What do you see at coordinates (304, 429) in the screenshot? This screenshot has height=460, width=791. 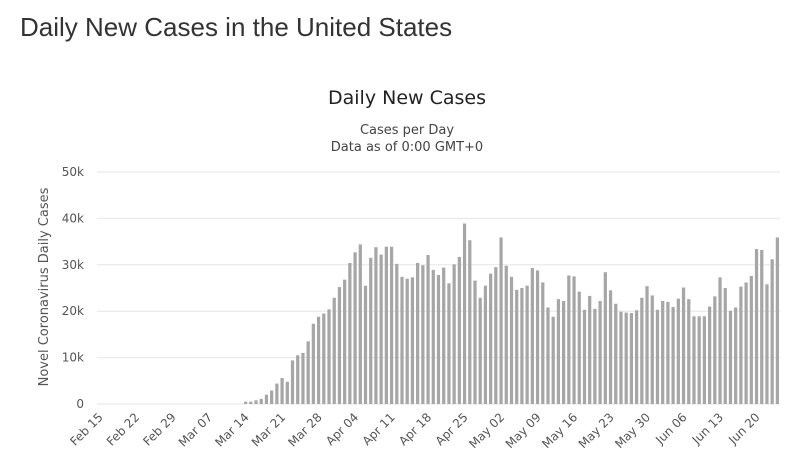 I see `x-tick-label: Mar 28` at bounding box center [304, 429].